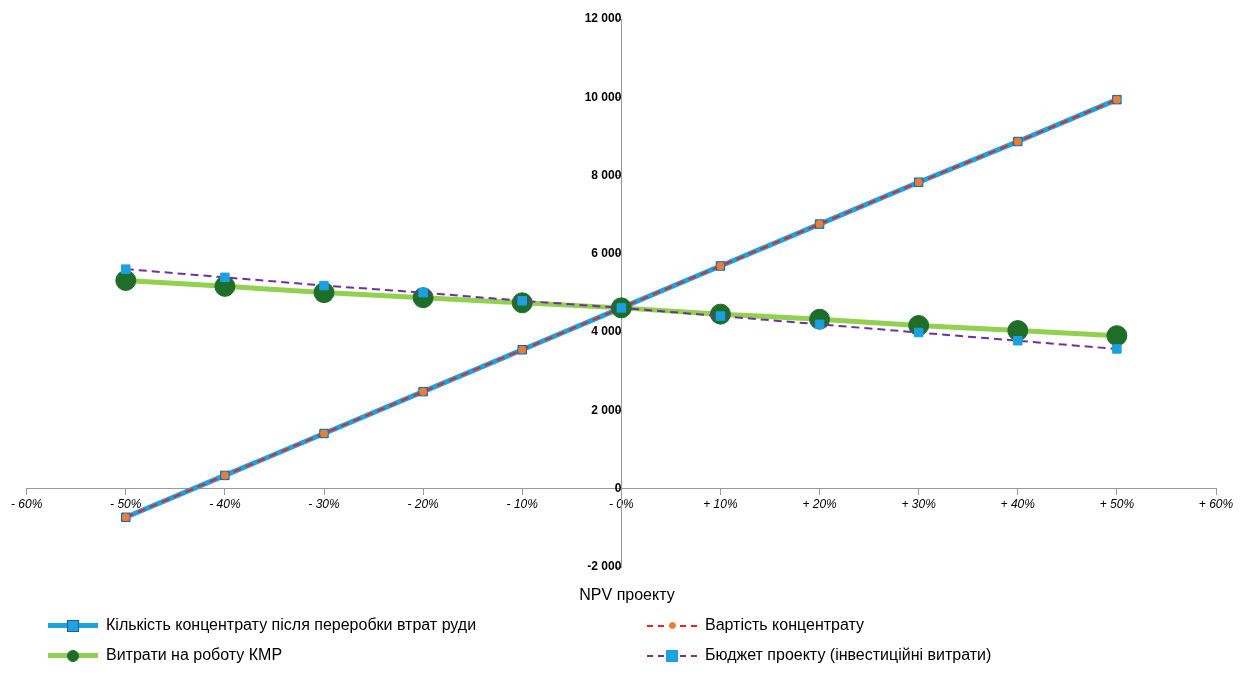  What do you see at coordinates (1018, 504) in the screenshot?
I see `x-tick-label: + 40%` at bounding box center [1018, 504].